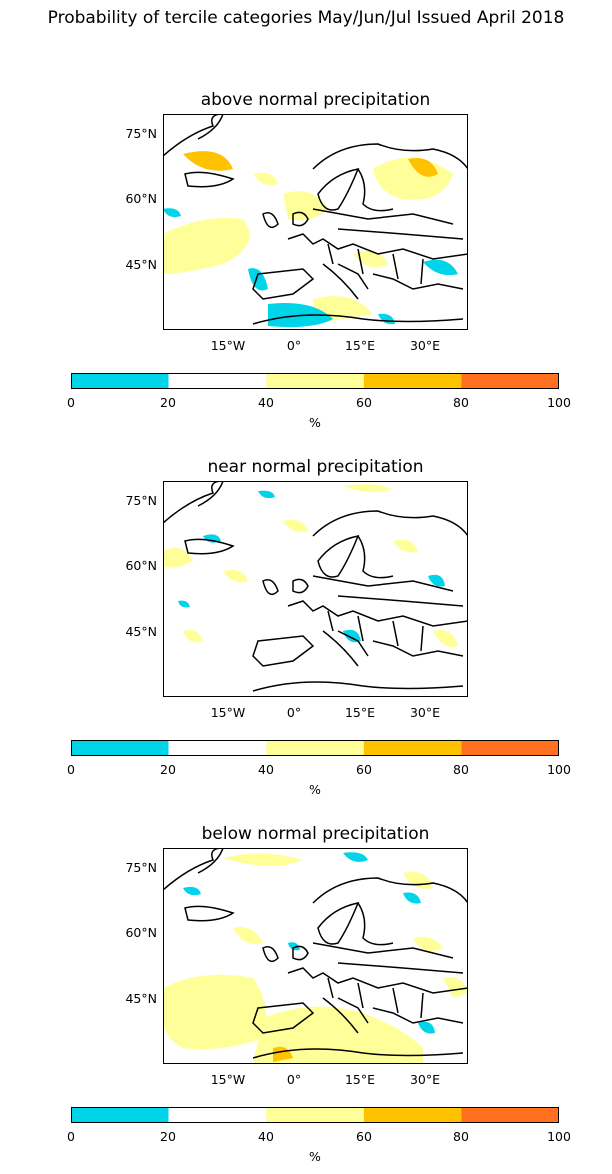 The height and width of the screenshot is (1174, 612). I want to click on colorbar-tick-80: 80, so click(461, 402).